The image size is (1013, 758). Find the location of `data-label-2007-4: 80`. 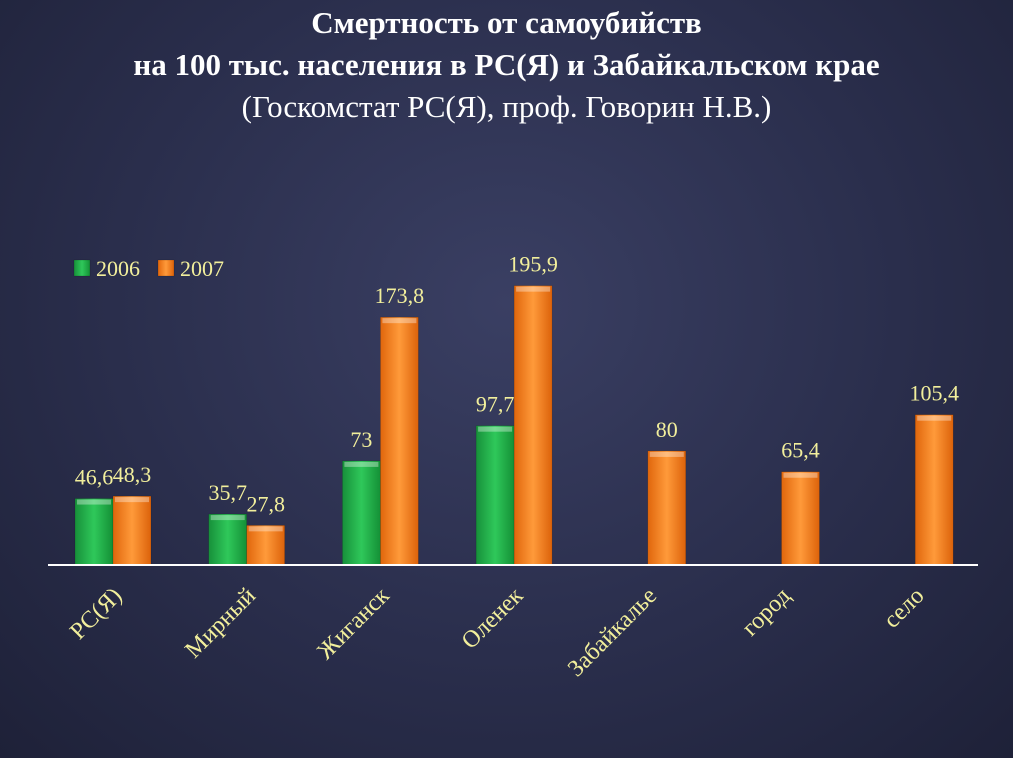

data-label-2007-4: 80 is located at coordinates (667, 429).